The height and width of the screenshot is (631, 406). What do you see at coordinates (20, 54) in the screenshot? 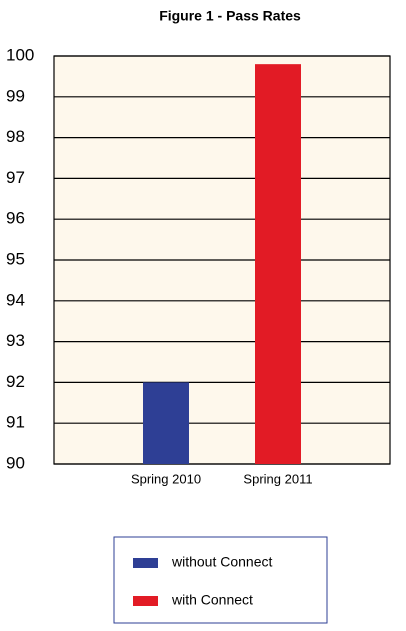
I see `y-tick-label: 100` at bounding box center [20, 54].